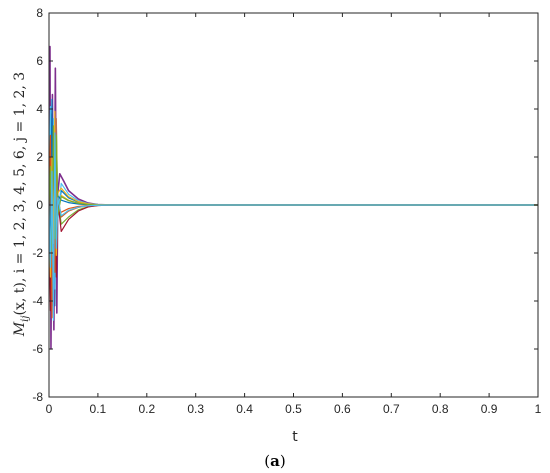 Image resolution: width=550 pixels, height=473 pixels. What do you see at coordinates (25, 319) in the screenshot?
I see `y-axis-label-subscript: ij` at bounding box center [25, 319].